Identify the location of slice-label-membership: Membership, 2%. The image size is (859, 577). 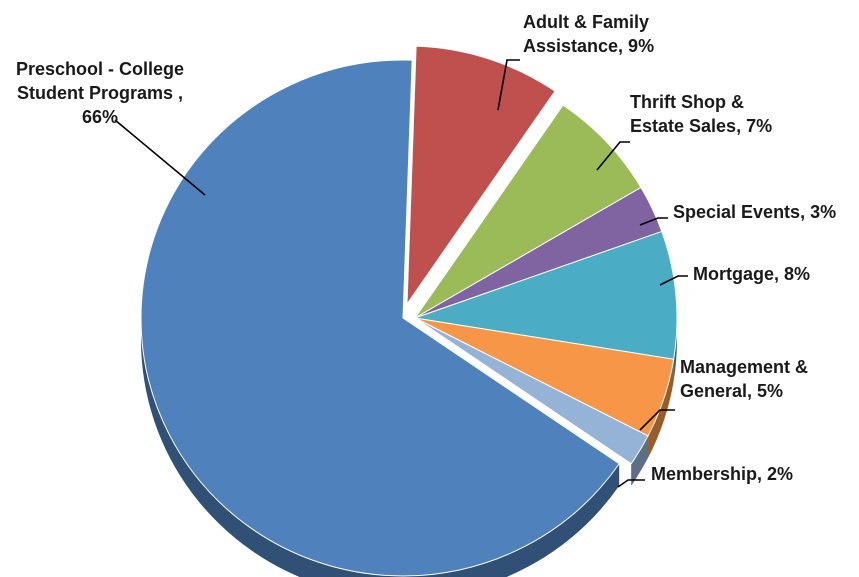
(722, 474).